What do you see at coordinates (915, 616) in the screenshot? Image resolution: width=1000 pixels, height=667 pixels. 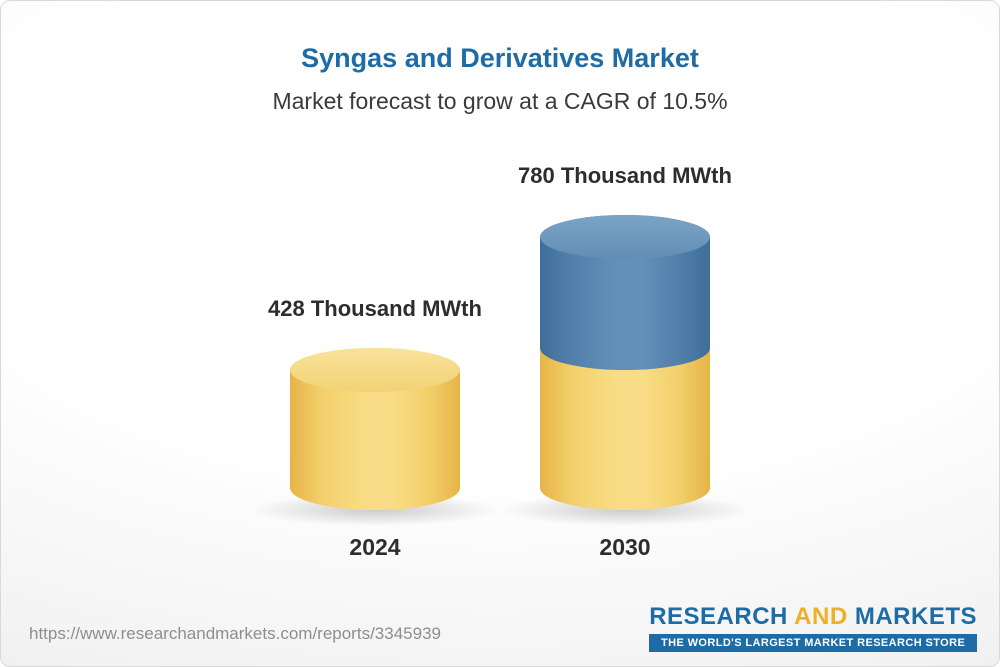 I see `logo-word-markets: MARKETS` at bounding box center [915, 616].